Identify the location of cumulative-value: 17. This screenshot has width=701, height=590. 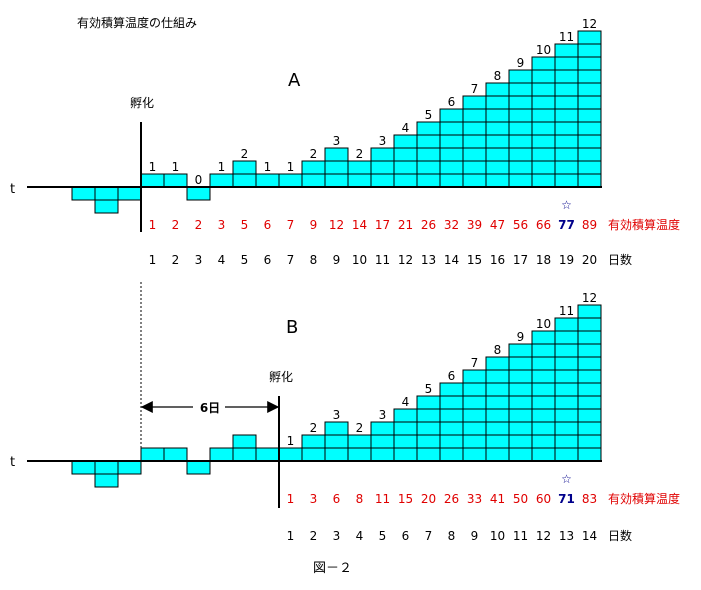
(382, 225).